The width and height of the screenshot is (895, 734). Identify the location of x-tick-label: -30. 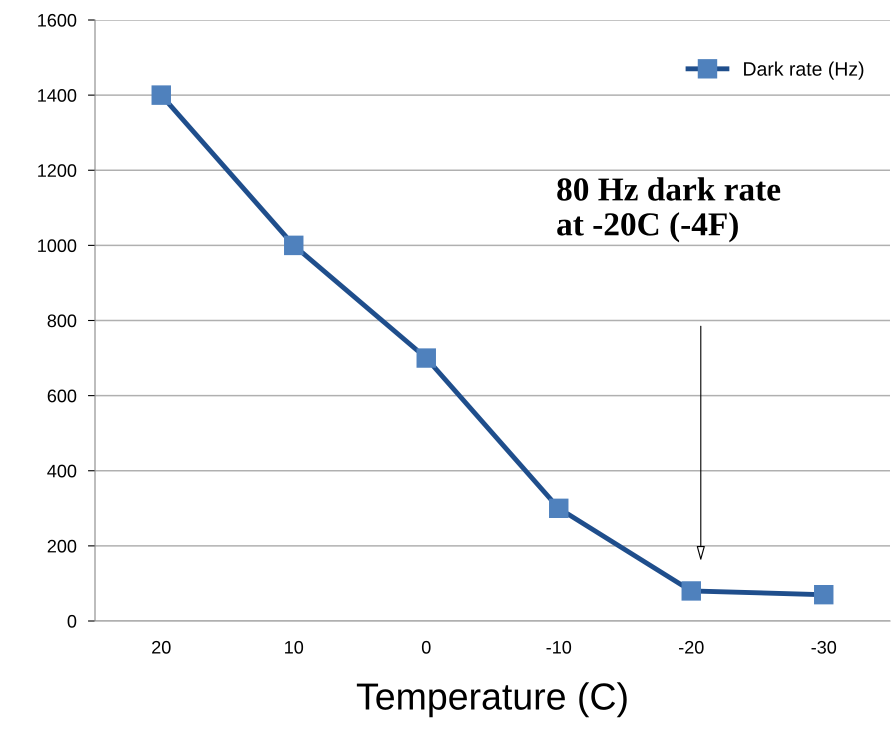
(824, 647).